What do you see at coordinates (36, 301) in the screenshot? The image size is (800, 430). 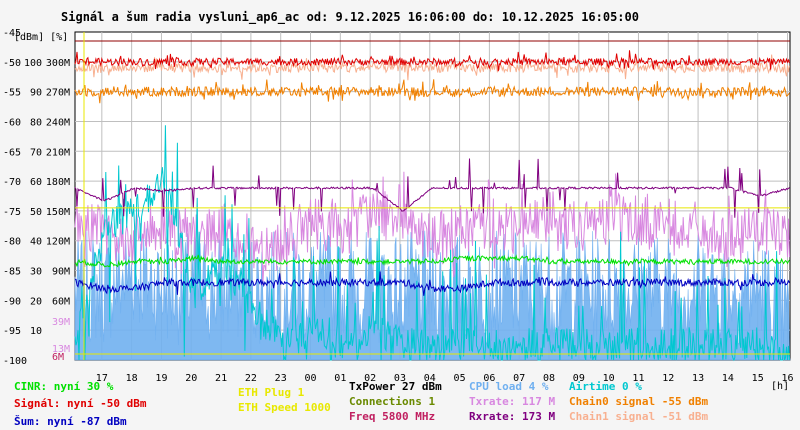 I see `tick-label-pct: 20` at bounding box center [36, 301].